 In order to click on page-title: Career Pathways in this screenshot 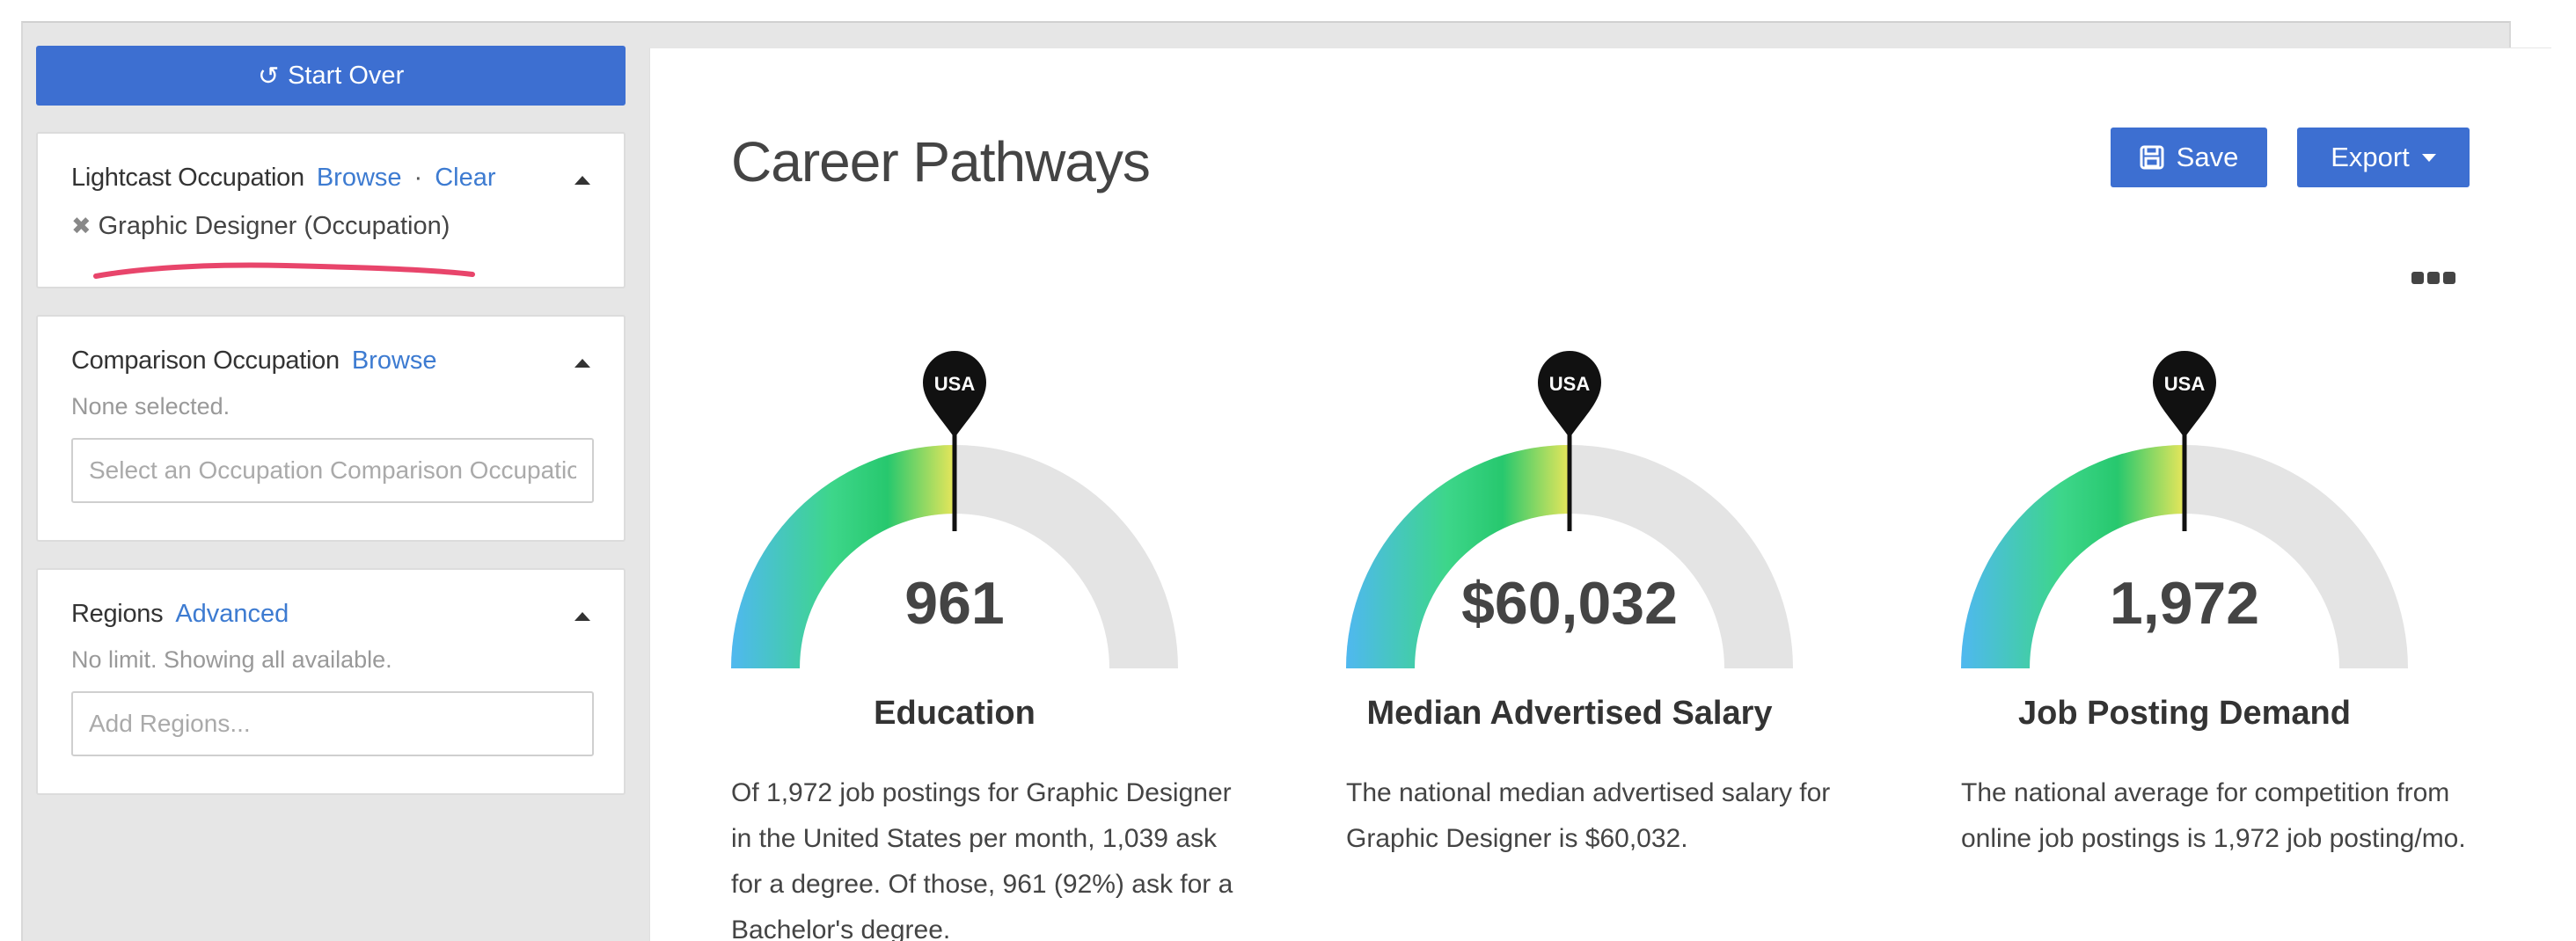, I will do `click(941, 161)`.